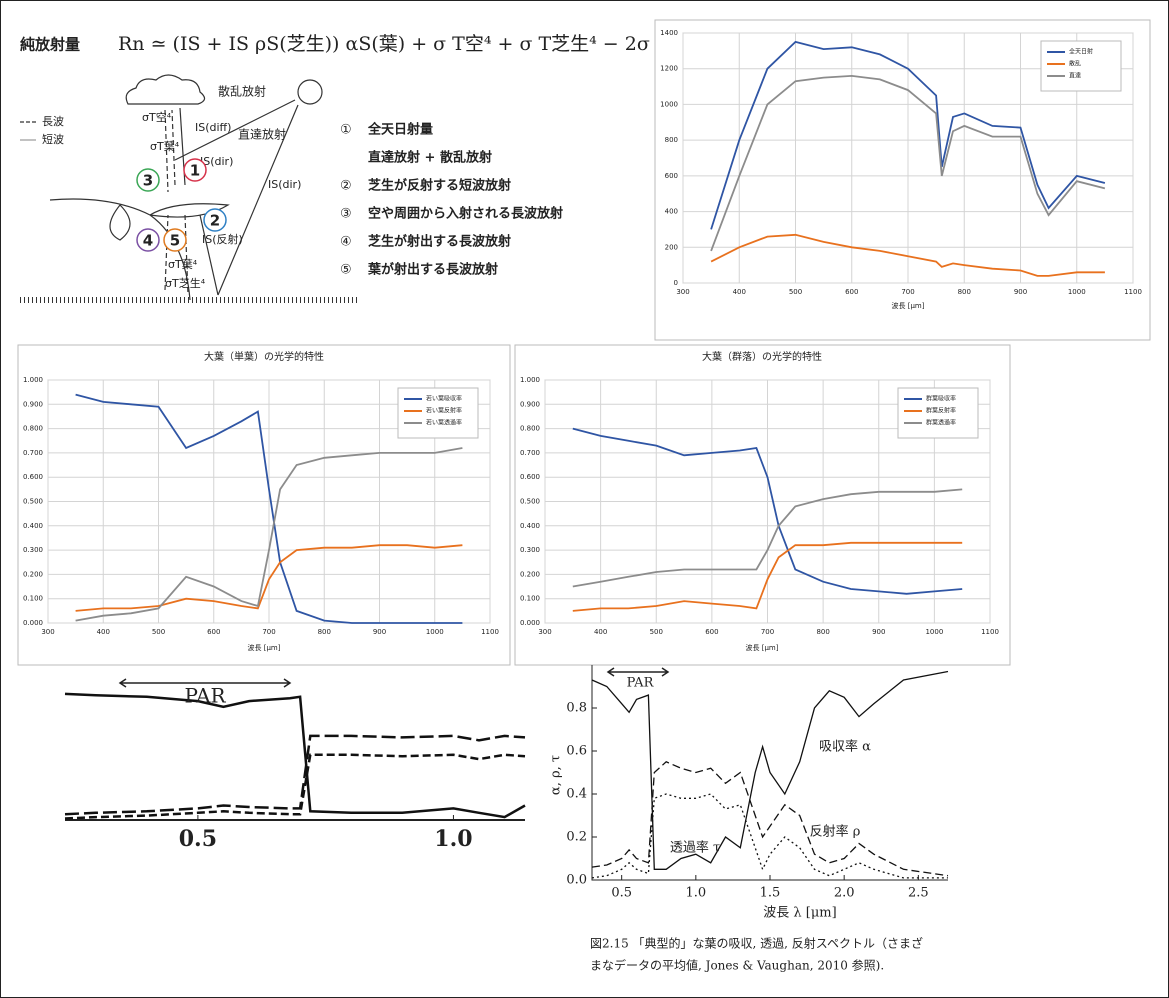 The image size is (1169, 998). Describe the element at coordinates (576, 837) in the screenshot. I see `y-tick-label: 0.2` at that location.